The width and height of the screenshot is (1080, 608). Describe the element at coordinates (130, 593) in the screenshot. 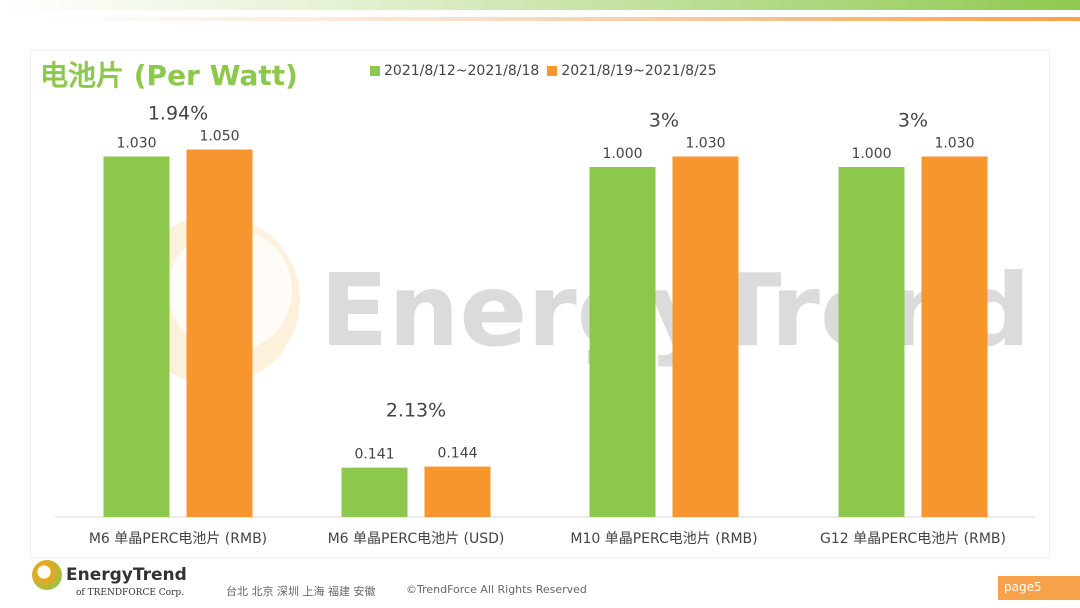

I see `brand-sub: of TRENDFORCE Corp.` at that location.